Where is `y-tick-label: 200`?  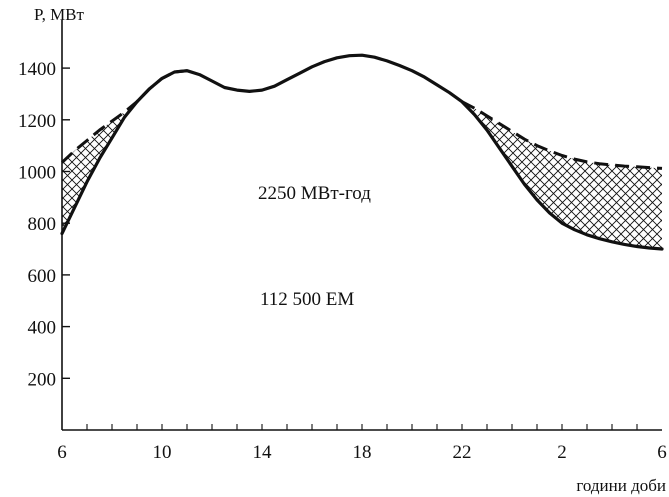
y-tick-label: 200 is located at coordinates (42, 379).